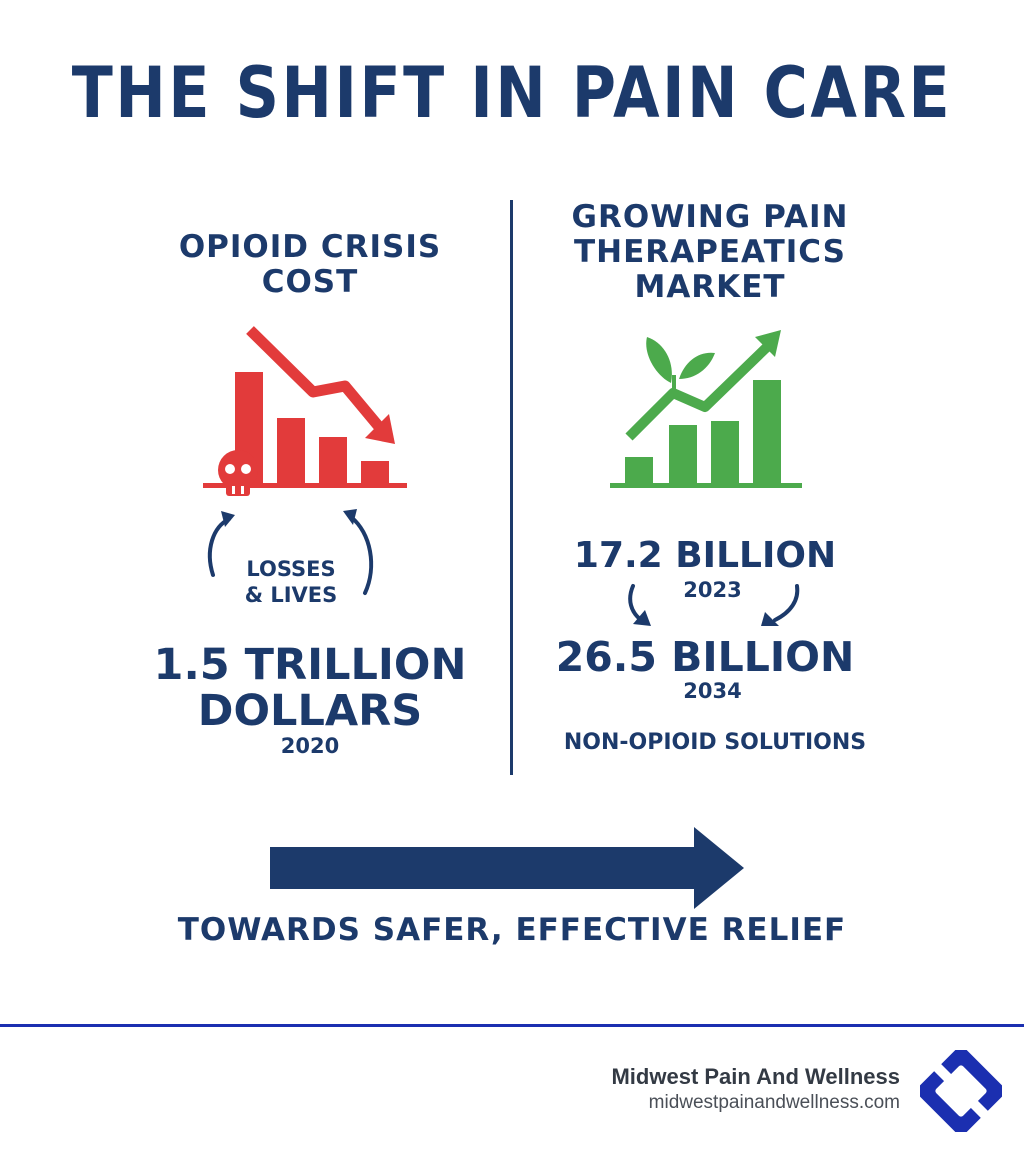 Image resolution: width=1024 pixels, height=1154 pixels. What do you see at coordinates (310, 247) in the screenshot?
I see `opioid-heading-line1: OPIOID CRISIS` at bounding box center [310, 247].